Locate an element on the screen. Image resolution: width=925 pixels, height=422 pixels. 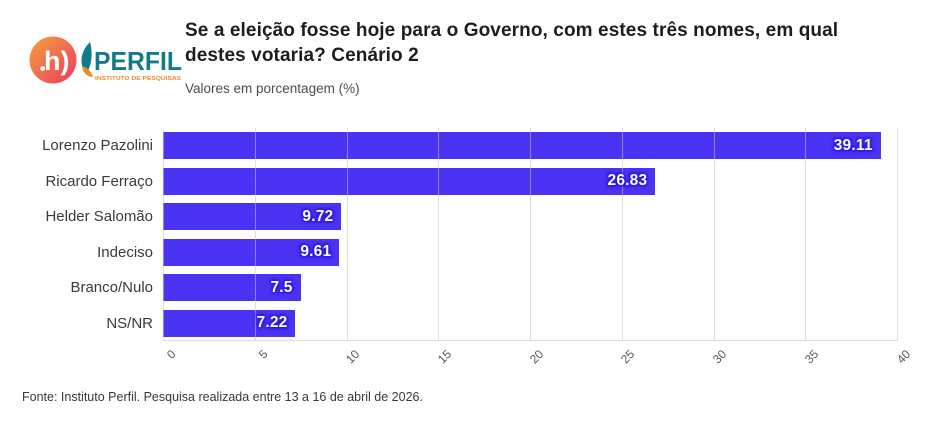
x-axis-tick-label: 5 is located at coordinates (263, 354).